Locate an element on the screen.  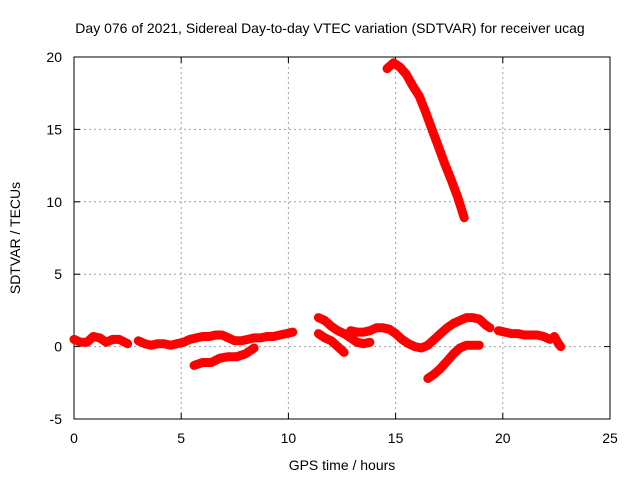
x-tick-label: 10 is located at coordinates (289, 438).